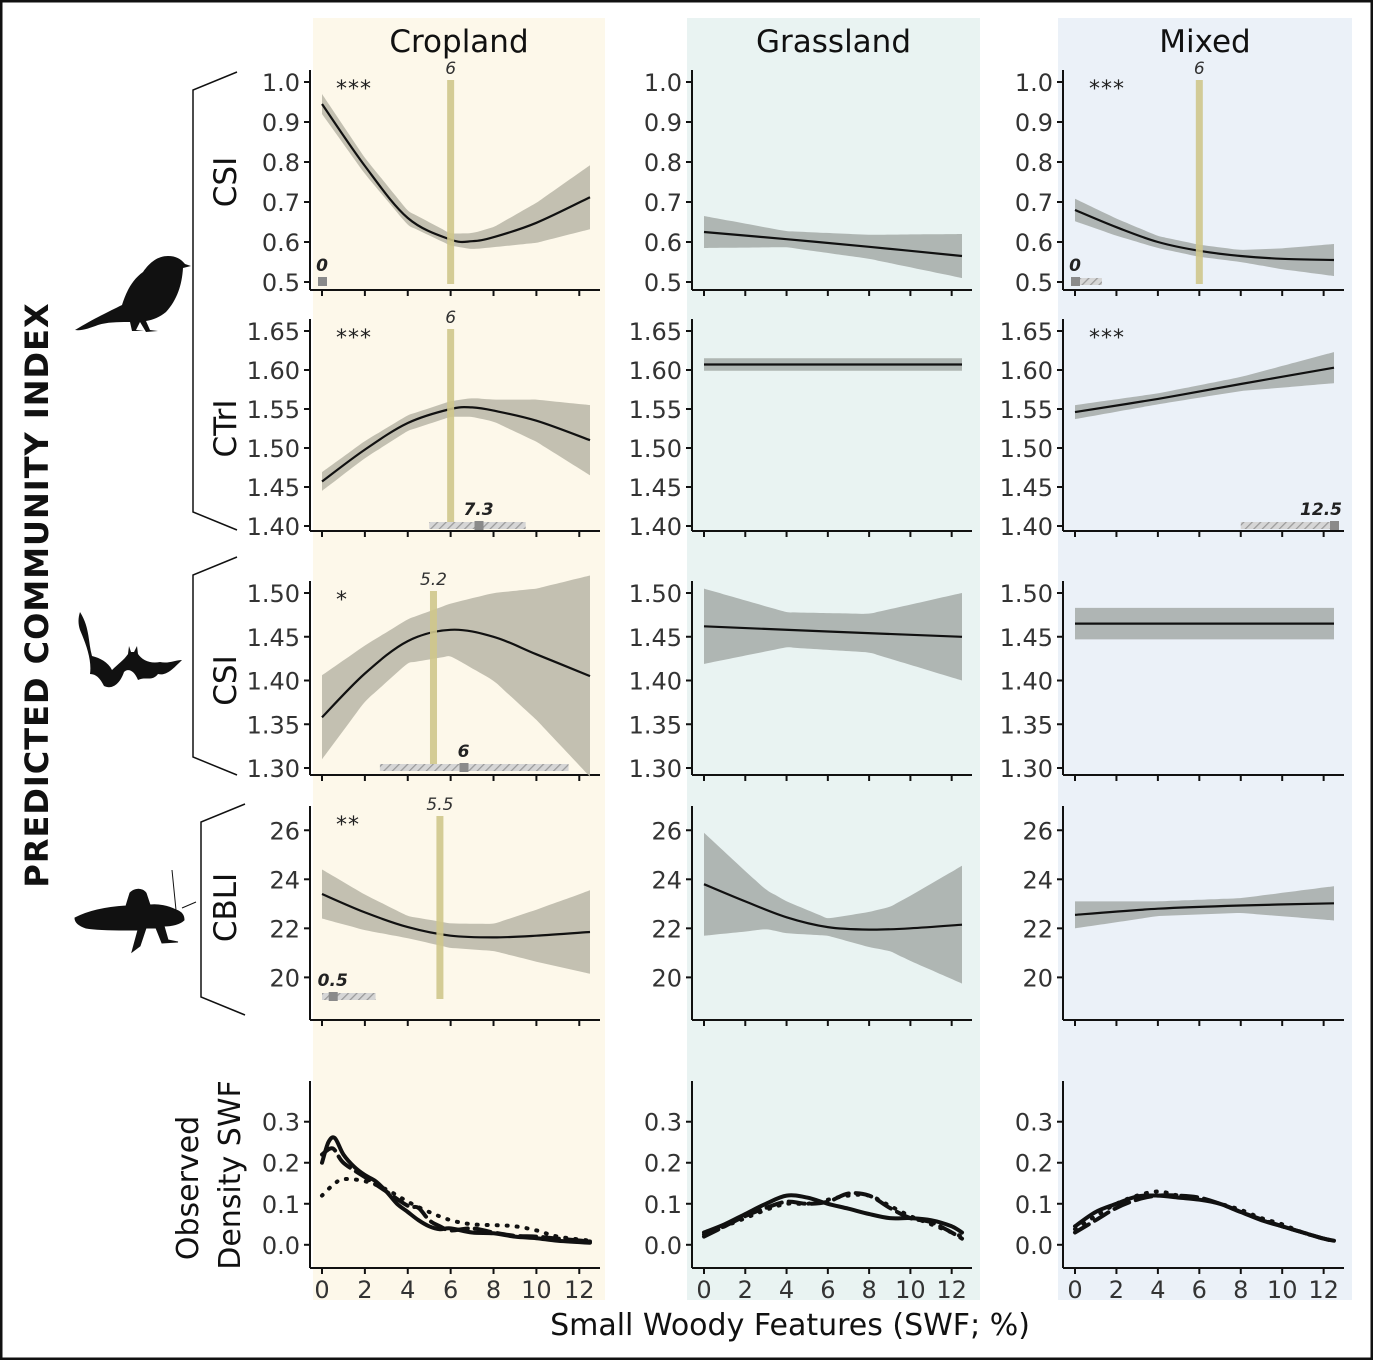 This screenshot has width=1373, height=1364. Describe the element at coordinates (226, 429) in the screenshot. I see `row-label-bird_ctri: CTrI` at that location.